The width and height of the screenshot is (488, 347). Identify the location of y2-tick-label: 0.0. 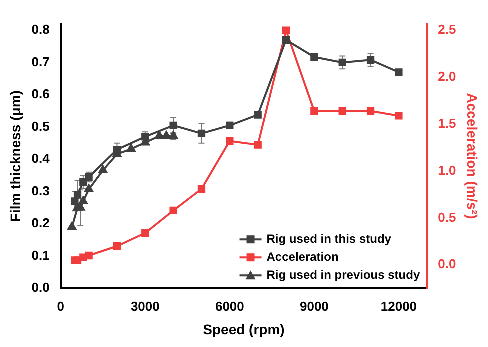
(447, 264).